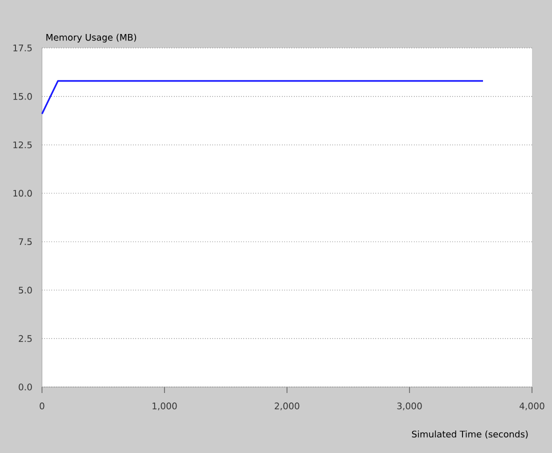 Image resolution: width=552 pixels, height=453 pixels. Describe the element at coordinates (25, 387) in the screenshot. I see `y-tick-label: 0.0` at that location.